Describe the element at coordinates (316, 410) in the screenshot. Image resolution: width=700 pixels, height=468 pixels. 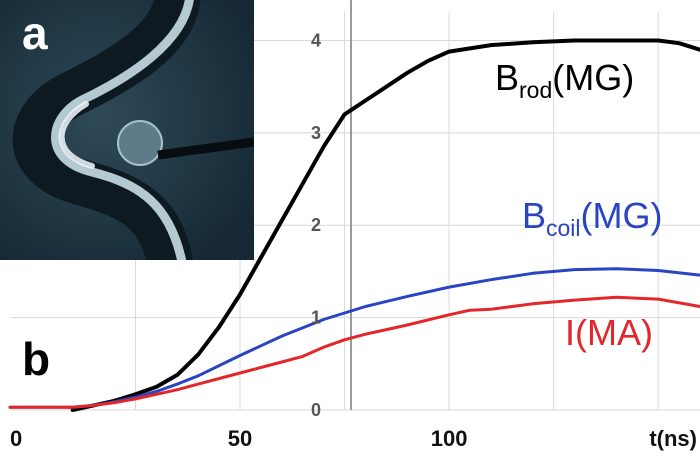
I see `y-tick-label: 0` at that location.